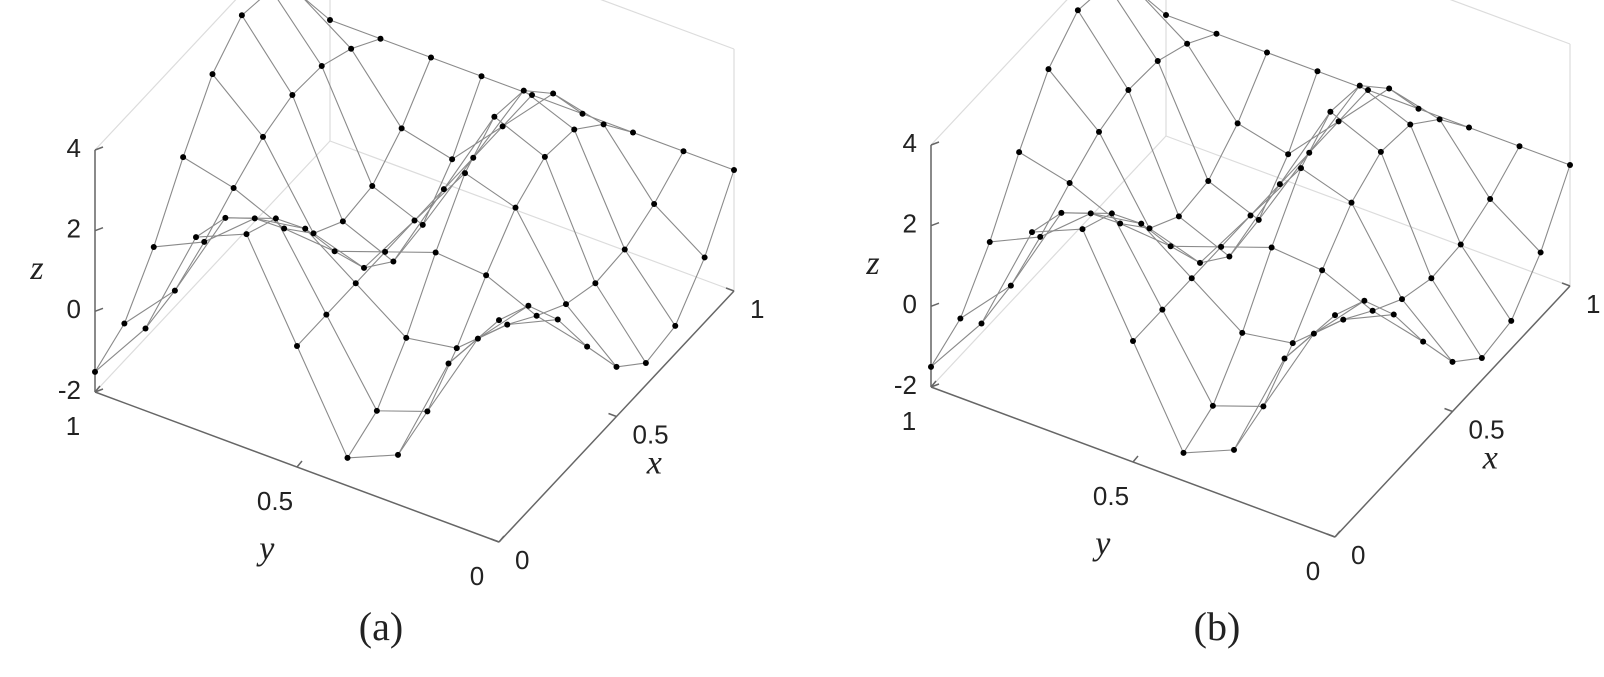 The image size is (1604, 677). I want to click on y-label: y, so click(265, 548).